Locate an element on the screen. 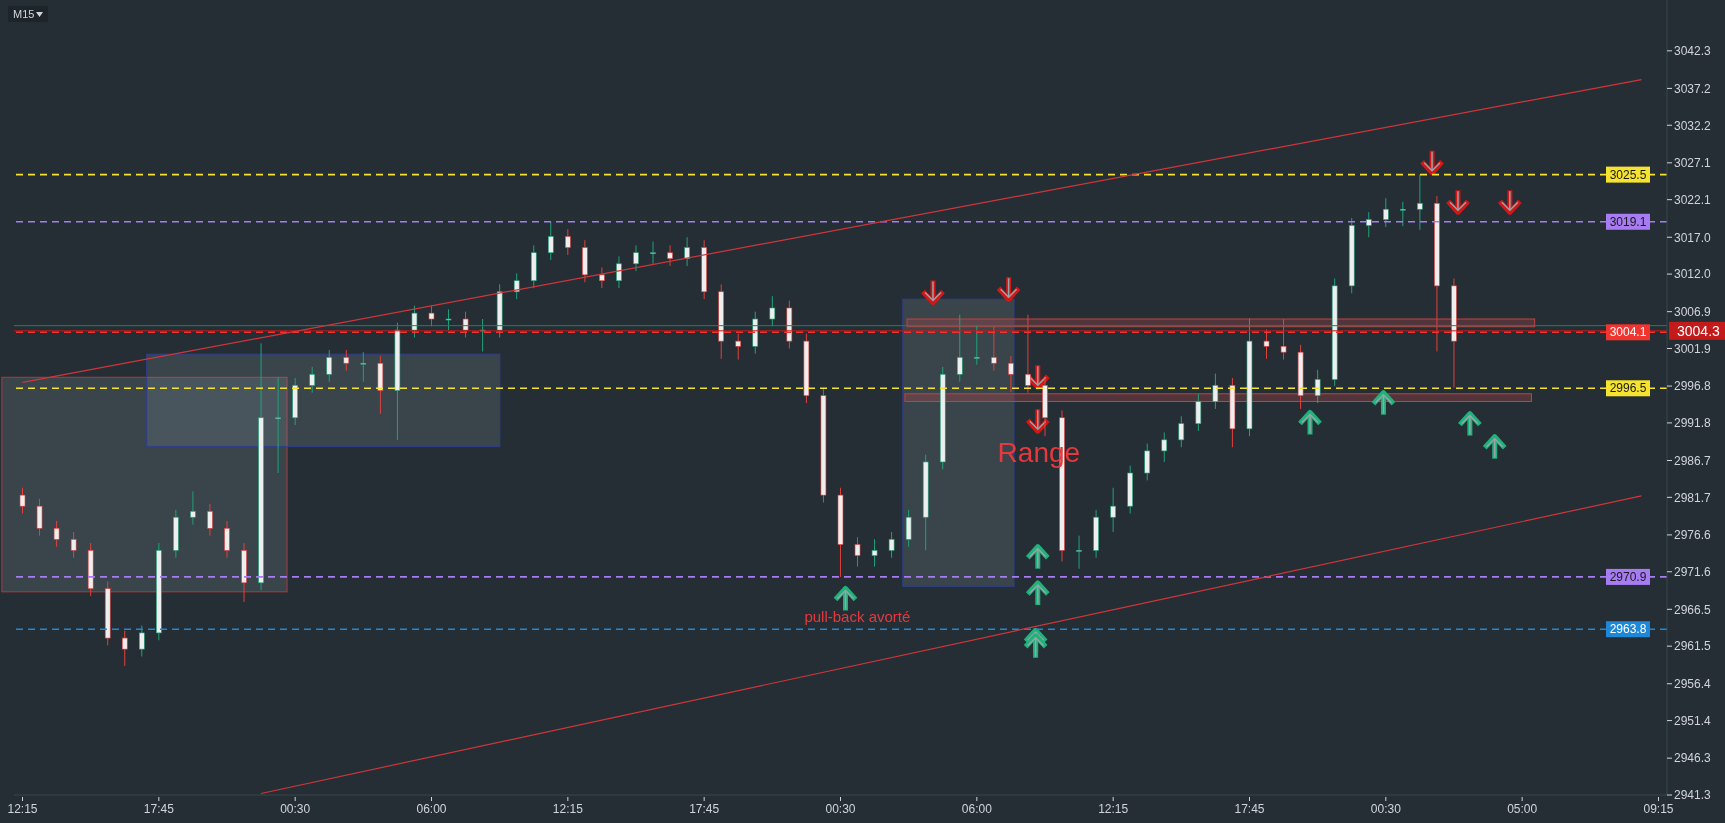 This screenshot has height=823, width=1725. y-tick-label: 3006.9 is located at coordinates (1693, 311).